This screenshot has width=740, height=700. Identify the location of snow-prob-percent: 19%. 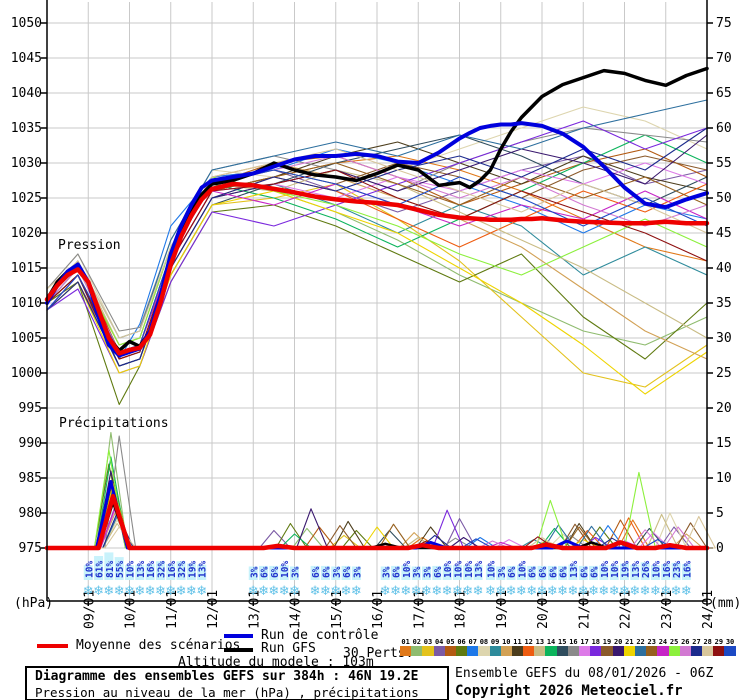
(626, 569).